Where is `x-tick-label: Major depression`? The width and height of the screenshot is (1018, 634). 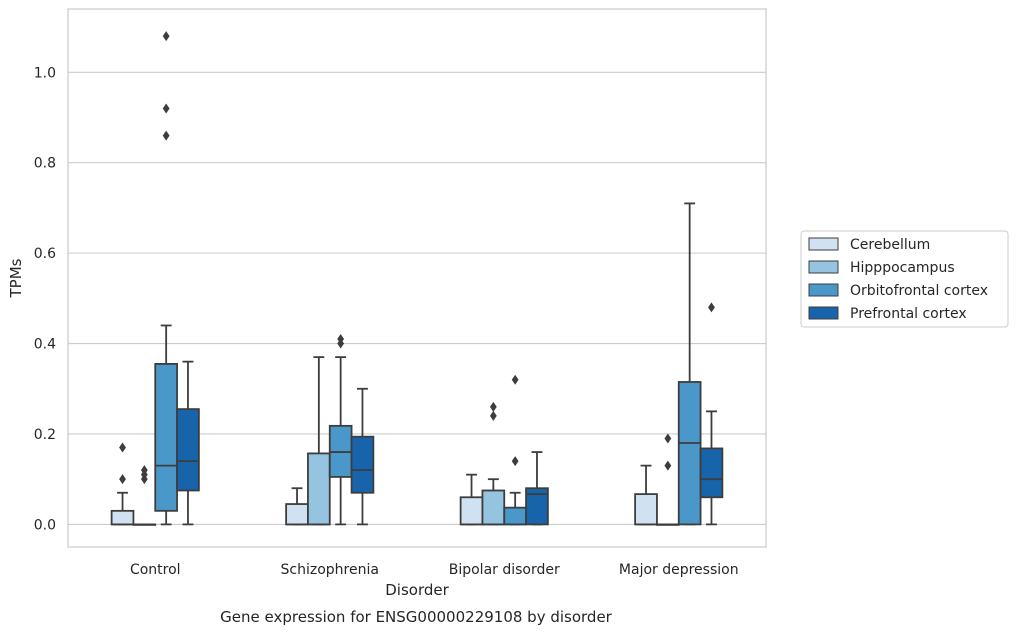 x-tick-label: Major depression is located at coordinates (679, 570).